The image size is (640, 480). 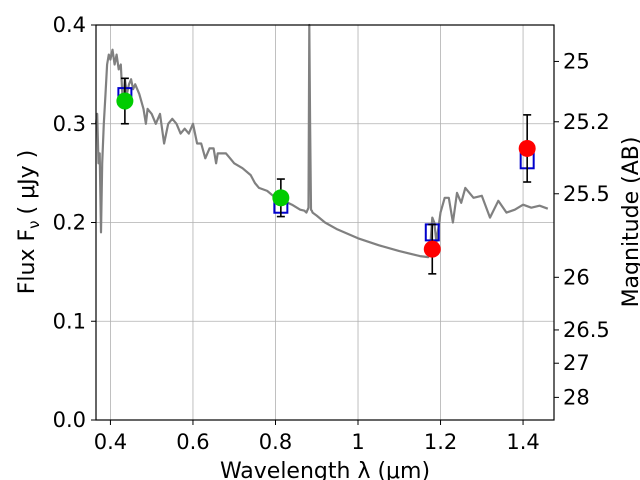 What do you see at coordinates (110, 442) in the screenshot?
I see `x-tick-label-0: 0.4` at bounding box center [110, 442].